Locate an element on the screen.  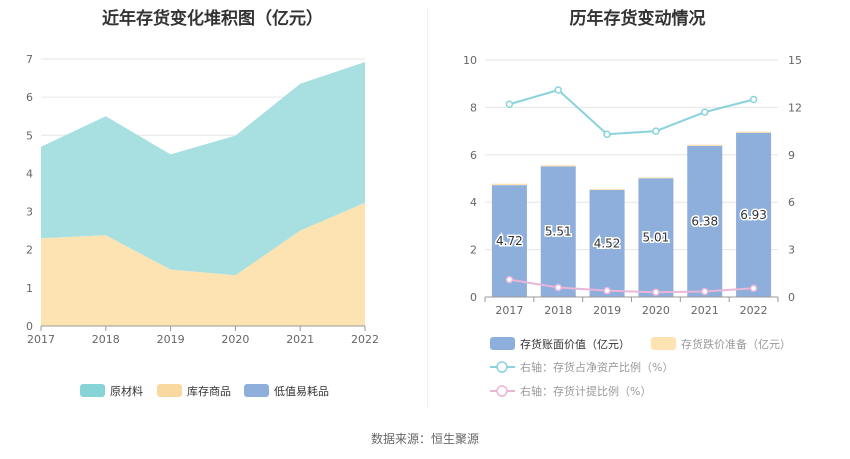
right-right-y-tick-label: 9 is located at coordinates (791, 155).